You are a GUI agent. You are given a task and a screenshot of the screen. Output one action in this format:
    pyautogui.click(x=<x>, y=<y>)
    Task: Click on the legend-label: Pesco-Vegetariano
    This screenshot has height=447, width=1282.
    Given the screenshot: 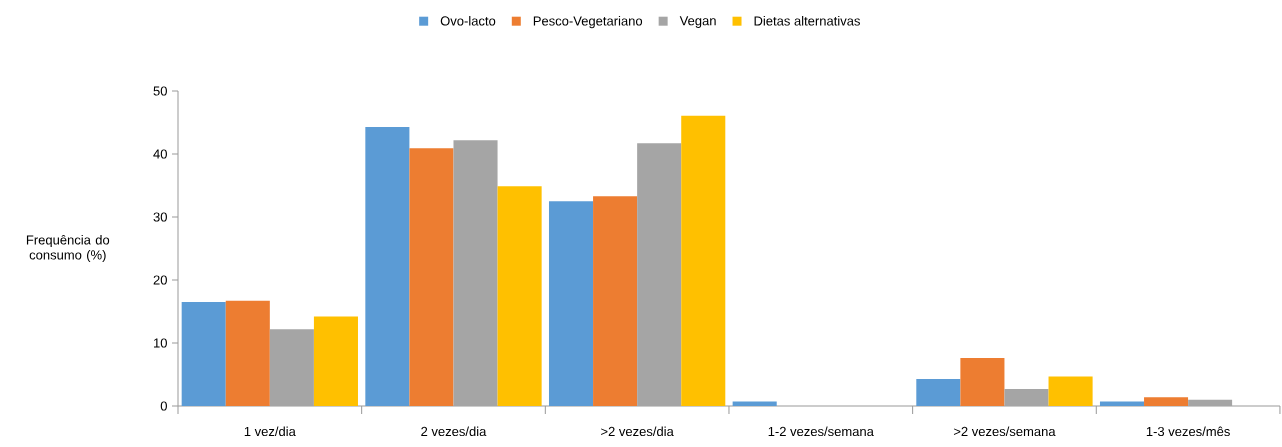 What is the action you would take?
    pyautogui.click(x=588, y=22)
    